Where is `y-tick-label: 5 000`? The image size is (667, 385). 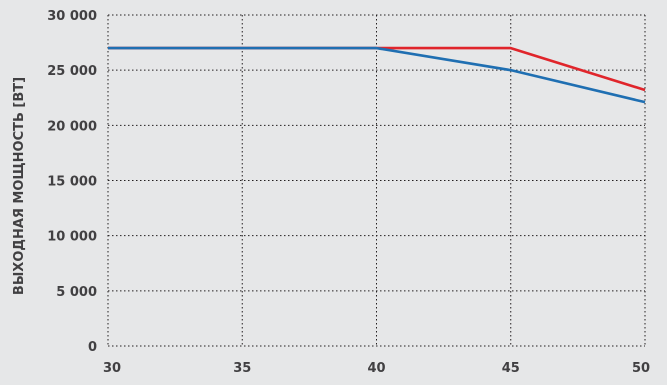
y-tick-label: 5 000 is located at coordinates (76, 292).